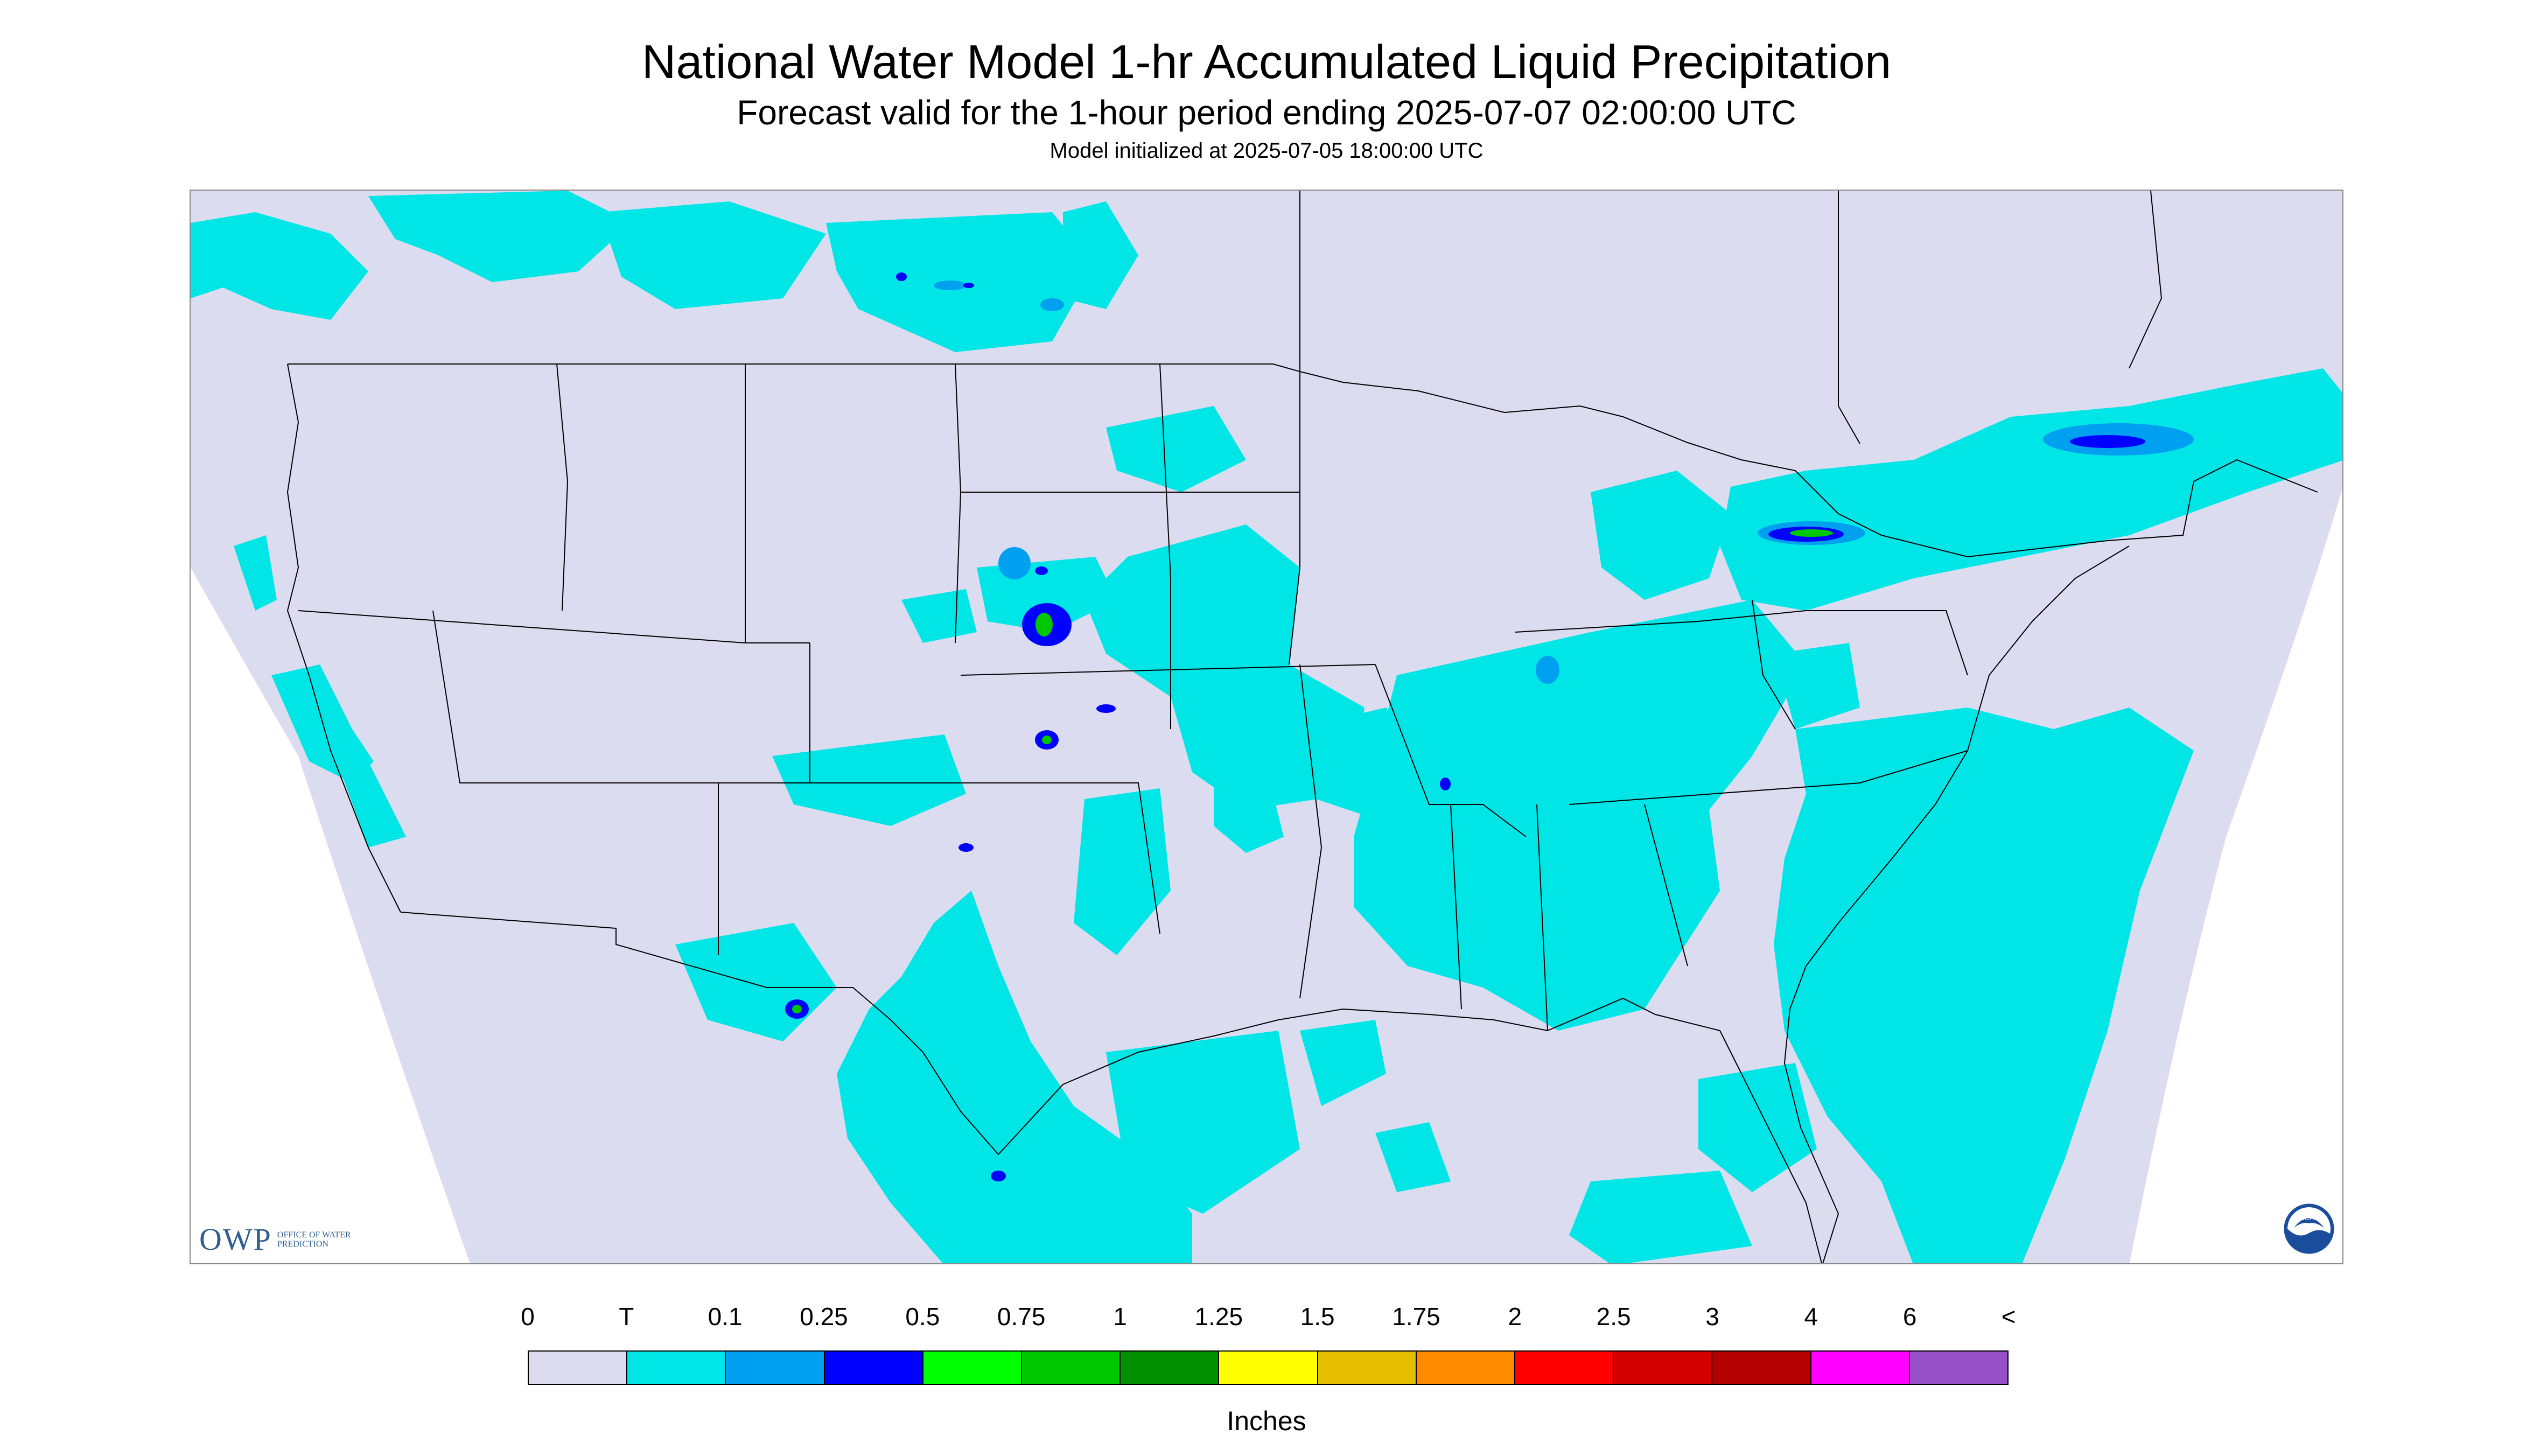 This screenshot has height=1456, width=2533. What do you see at coordinates (922, 1317) in the screenshot?
I see `legend-tick-label: 0.5` at bounding box center [922, 1317].